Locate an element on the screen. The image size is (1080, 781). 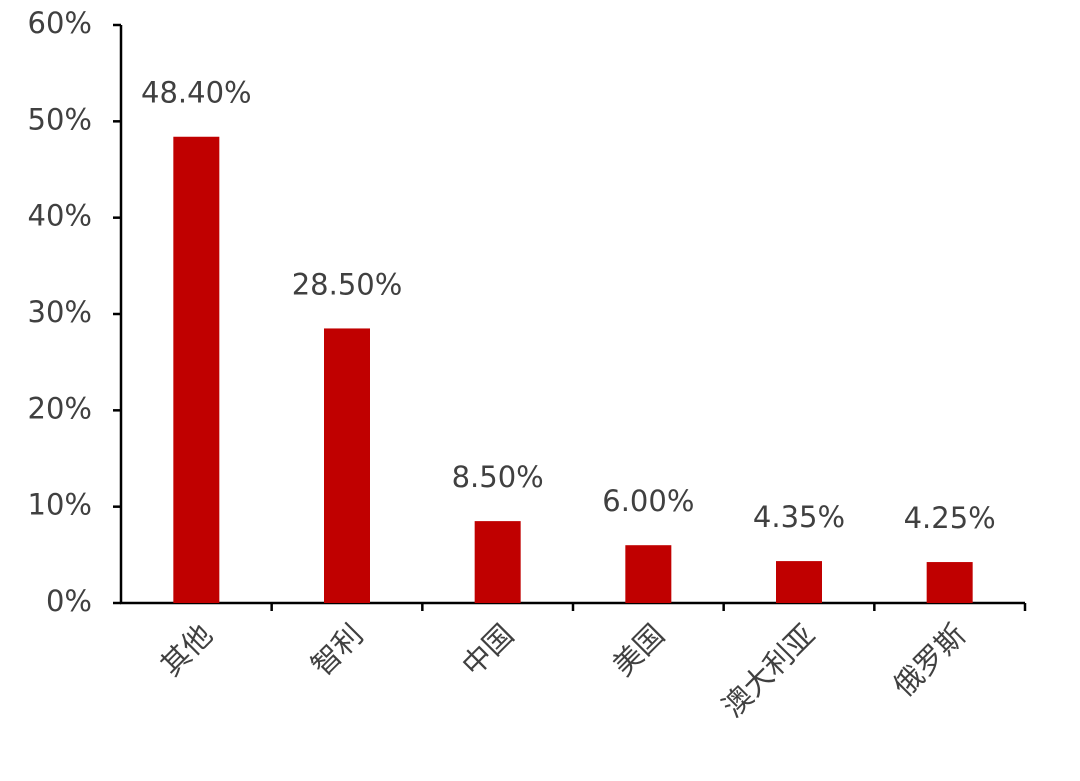
x-tick-label: 智利 is located at coordinates (337, 650).